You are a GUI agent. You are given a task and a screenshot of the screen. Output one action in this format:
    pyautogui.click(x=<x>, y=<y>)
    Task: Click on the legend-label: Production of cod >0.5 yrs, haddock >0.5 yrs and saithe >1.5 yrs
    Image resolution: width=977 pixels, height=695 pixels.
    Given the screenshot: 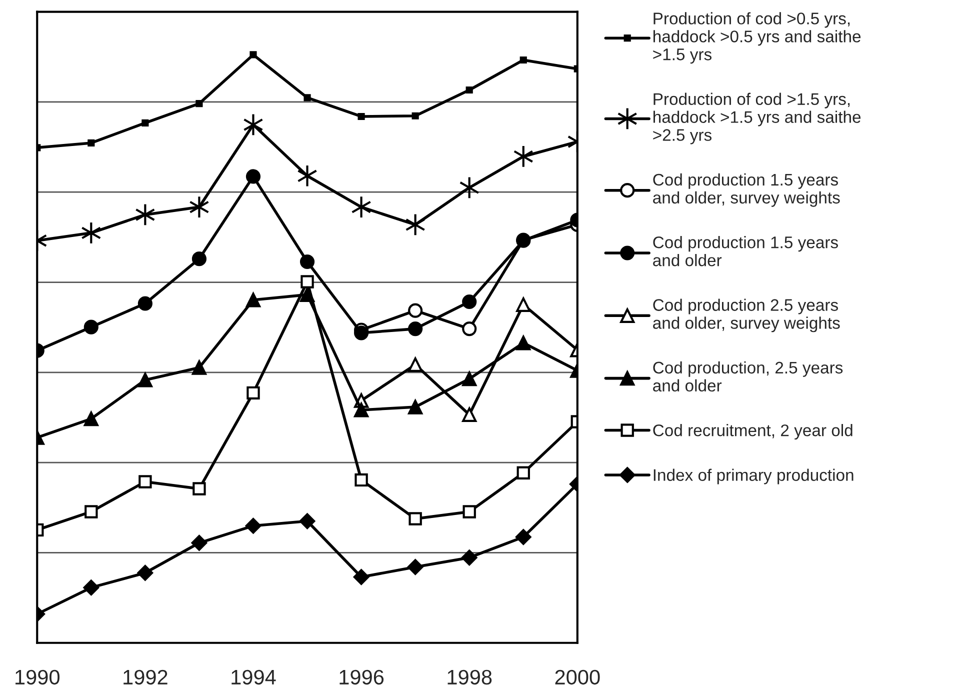 What is the action you would take?
    pyautogui.click(x=757, y=38)
    